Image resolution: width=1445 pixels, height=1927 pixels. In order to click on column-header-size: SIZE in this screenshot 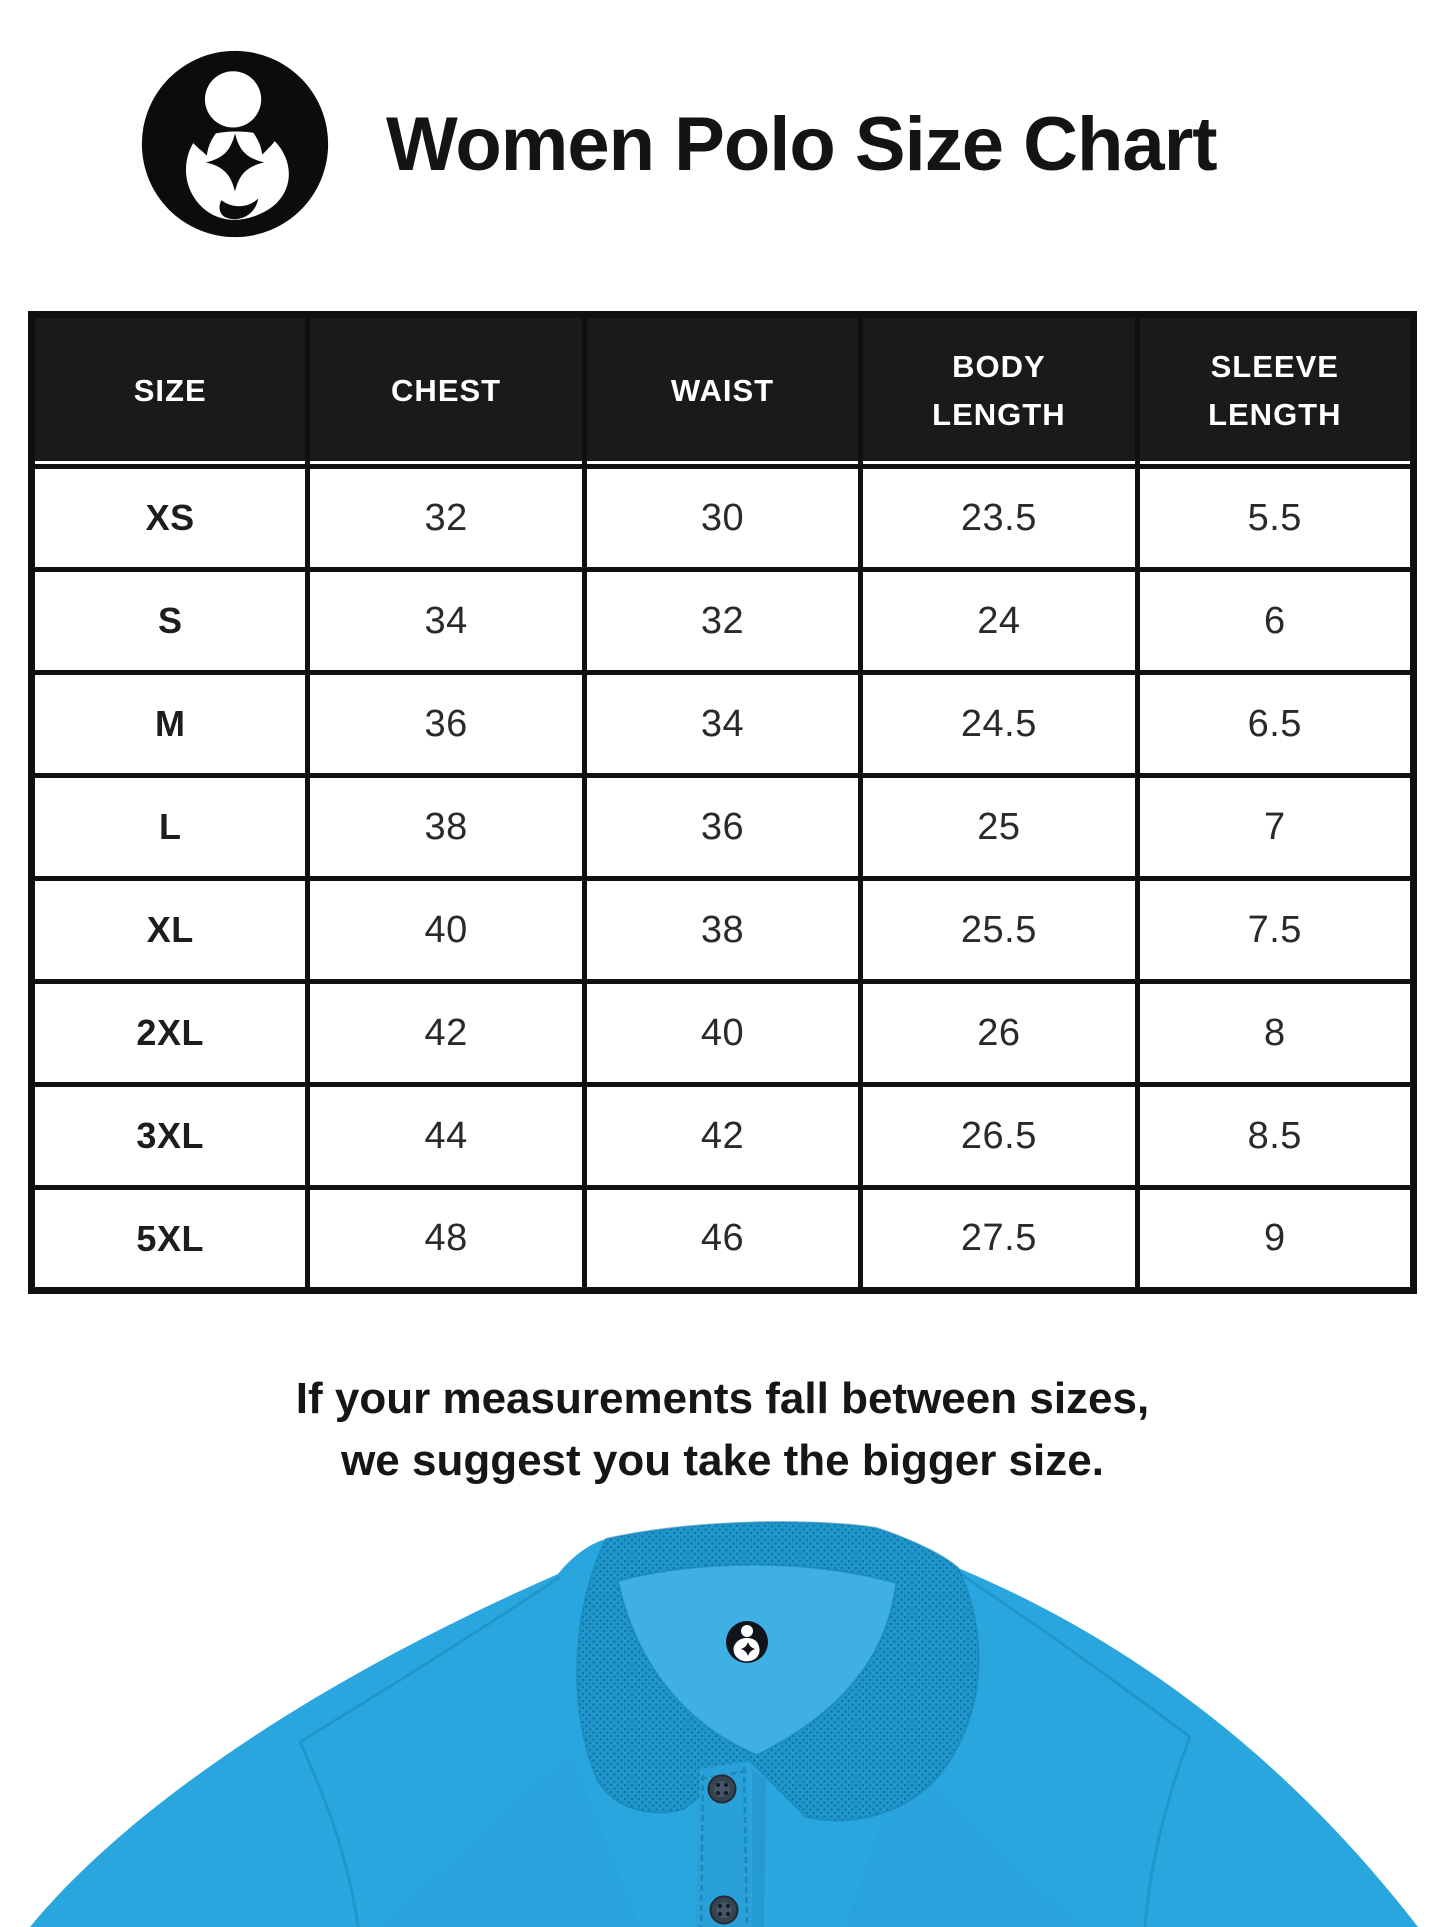, I will do `click(169, 390)`.